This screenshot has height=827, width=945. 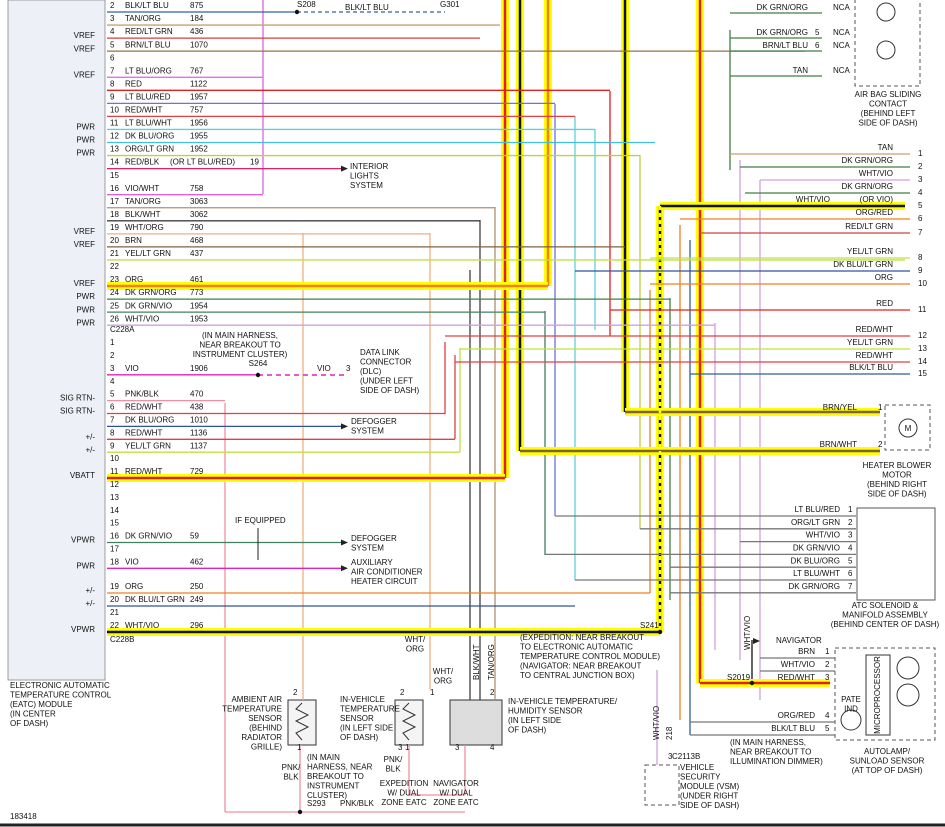 I want to click on pin-number: 24, so click(x=114, y=292).